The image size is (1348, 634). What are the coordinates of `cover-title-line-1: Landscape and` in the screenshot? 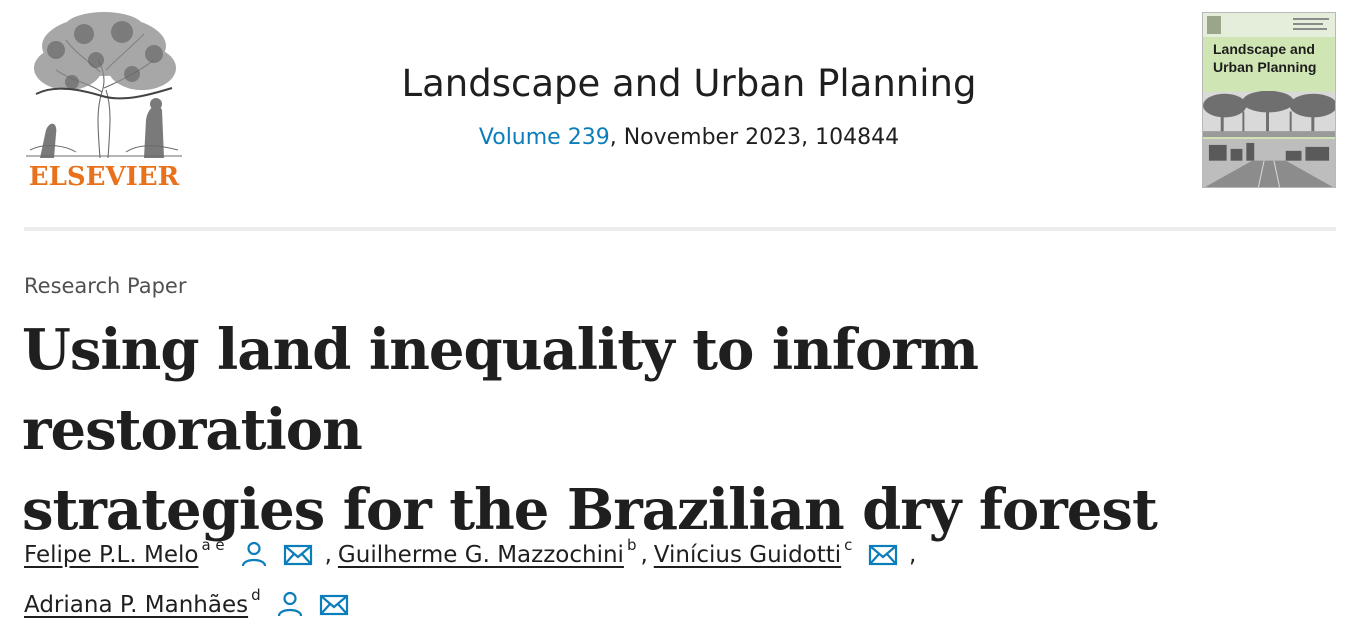 It's located at (1264, 49).